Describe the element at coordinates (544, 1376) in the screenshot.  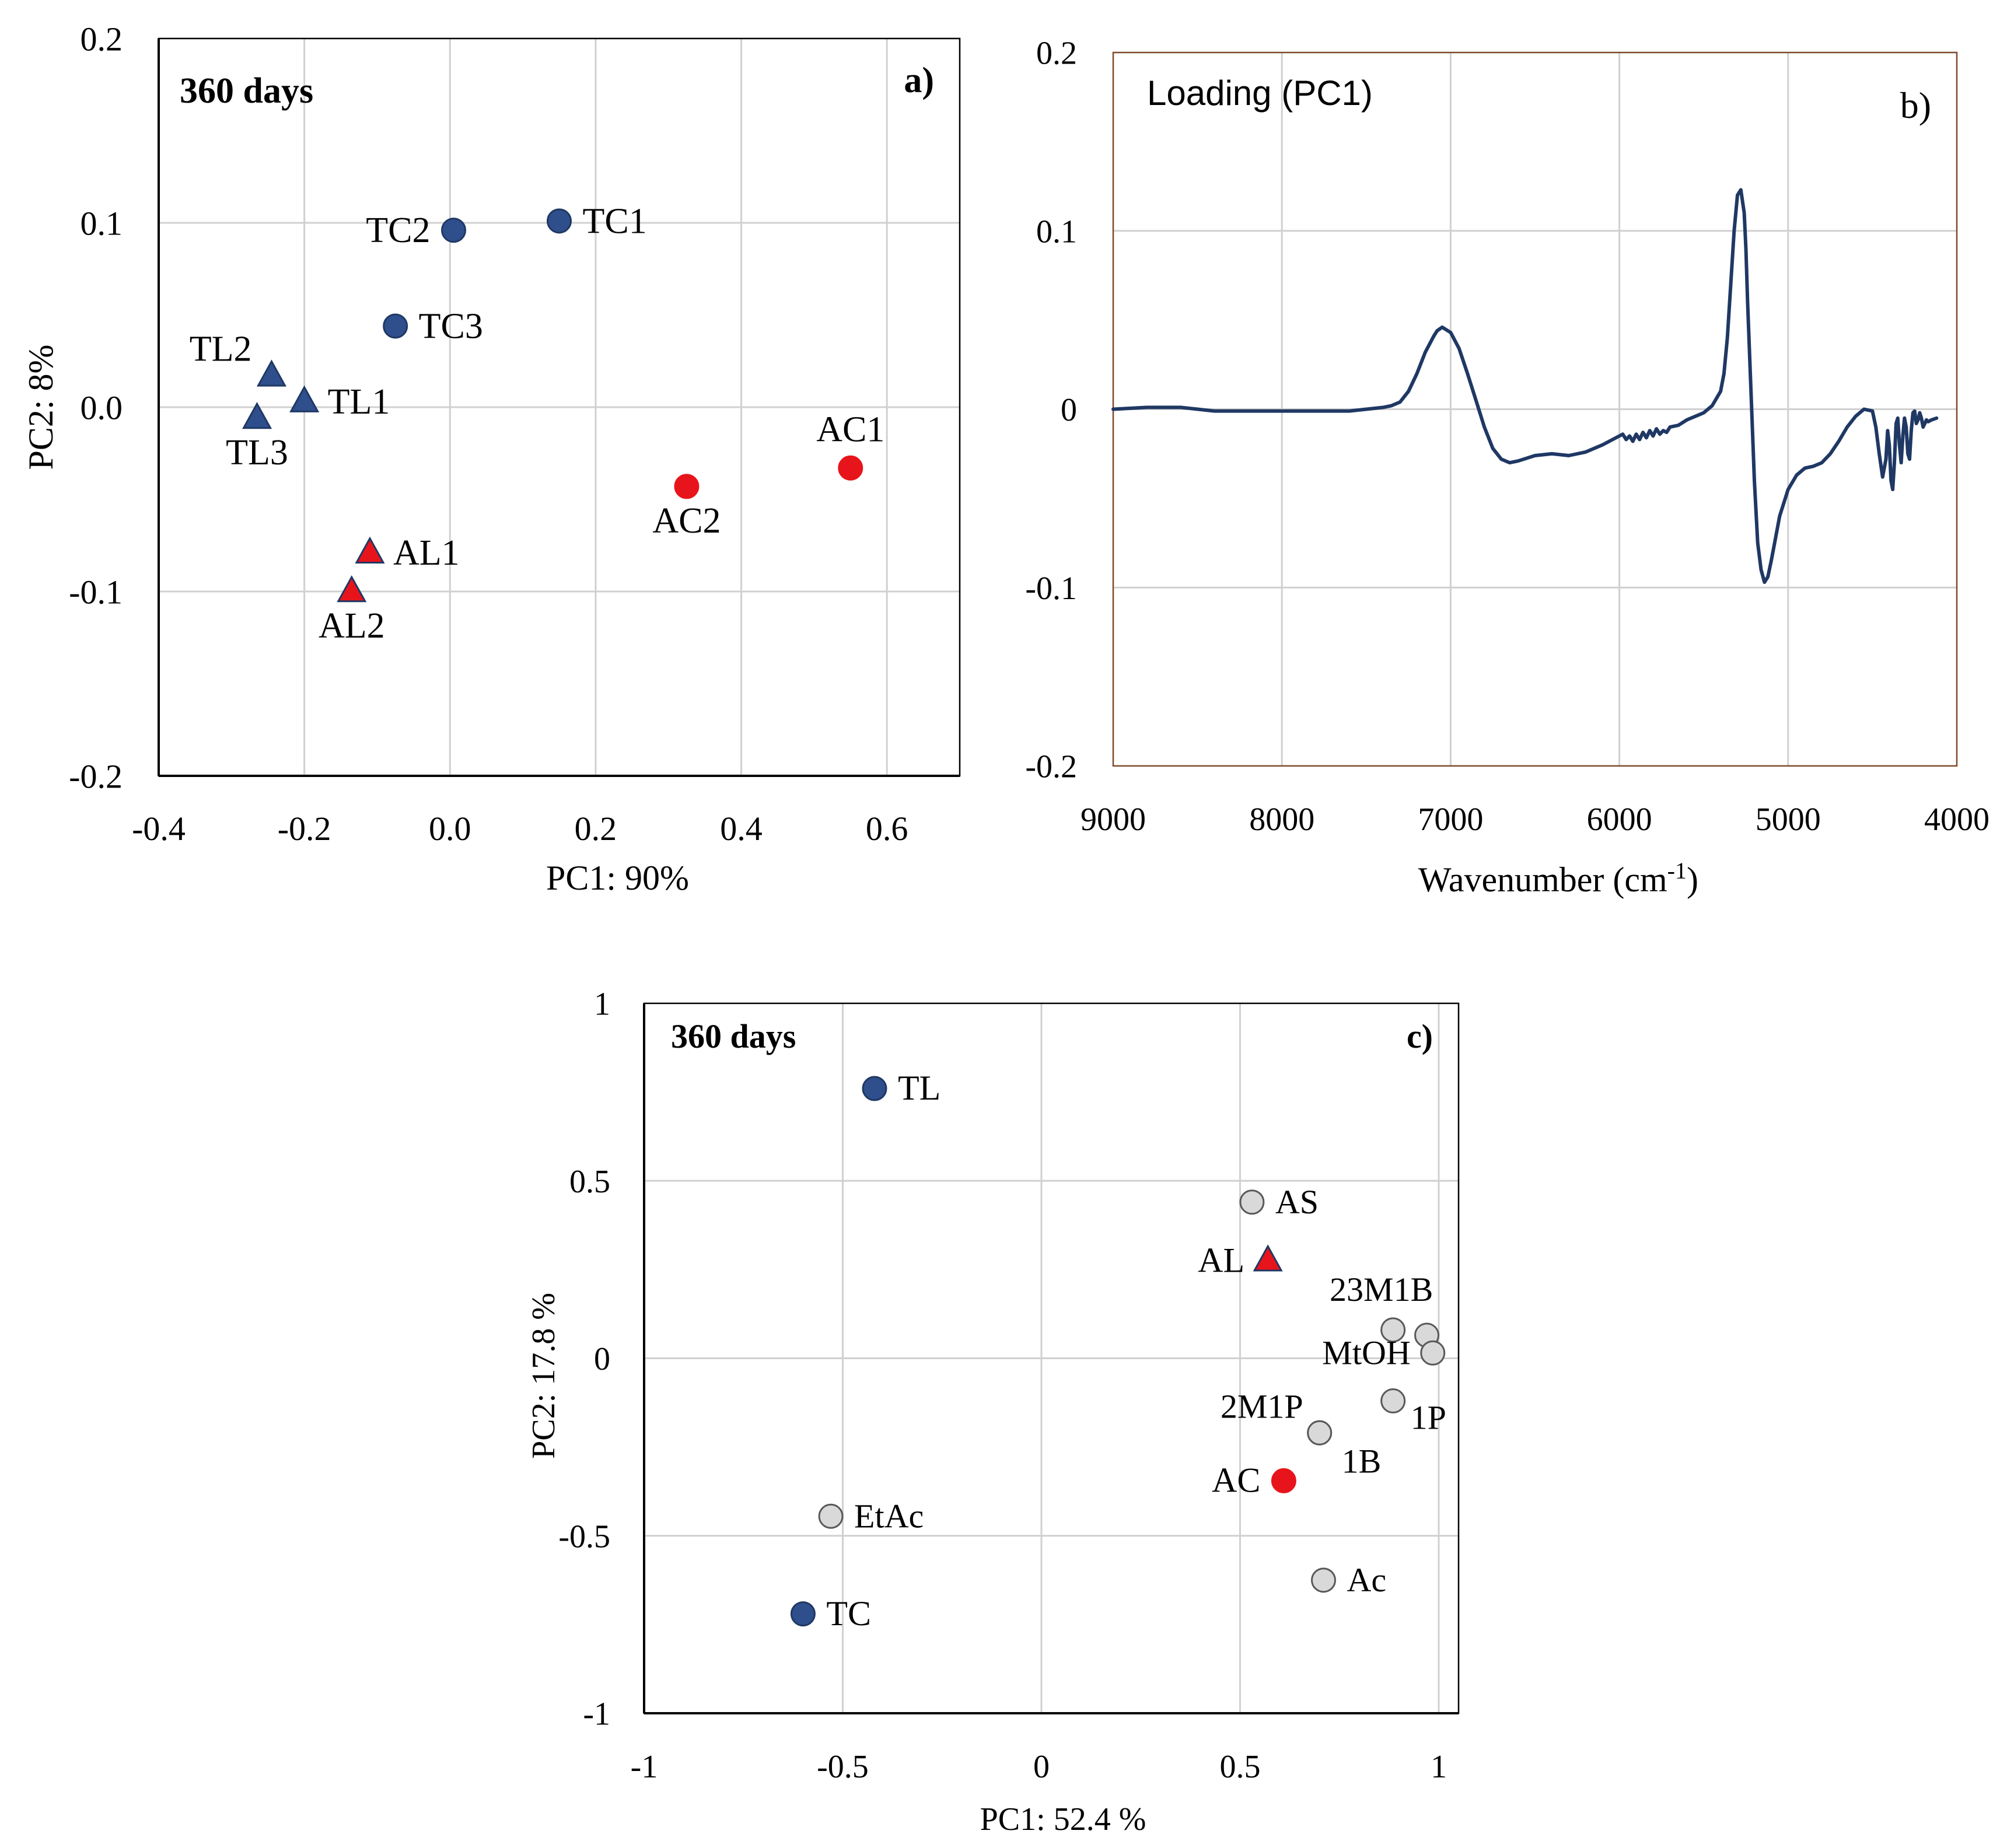
I see `y-axis-title: PC2: 17.8 %` at that location.